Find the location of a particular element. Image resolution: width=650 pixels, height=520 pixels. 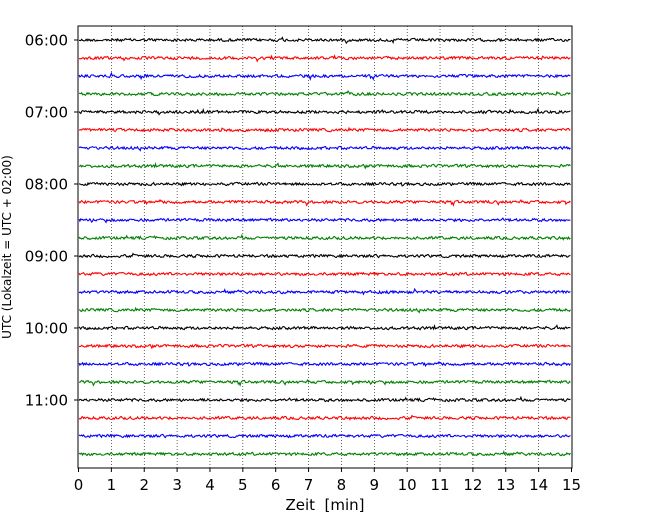

x-tick-label: 5 is located at coordinates (243, 485).